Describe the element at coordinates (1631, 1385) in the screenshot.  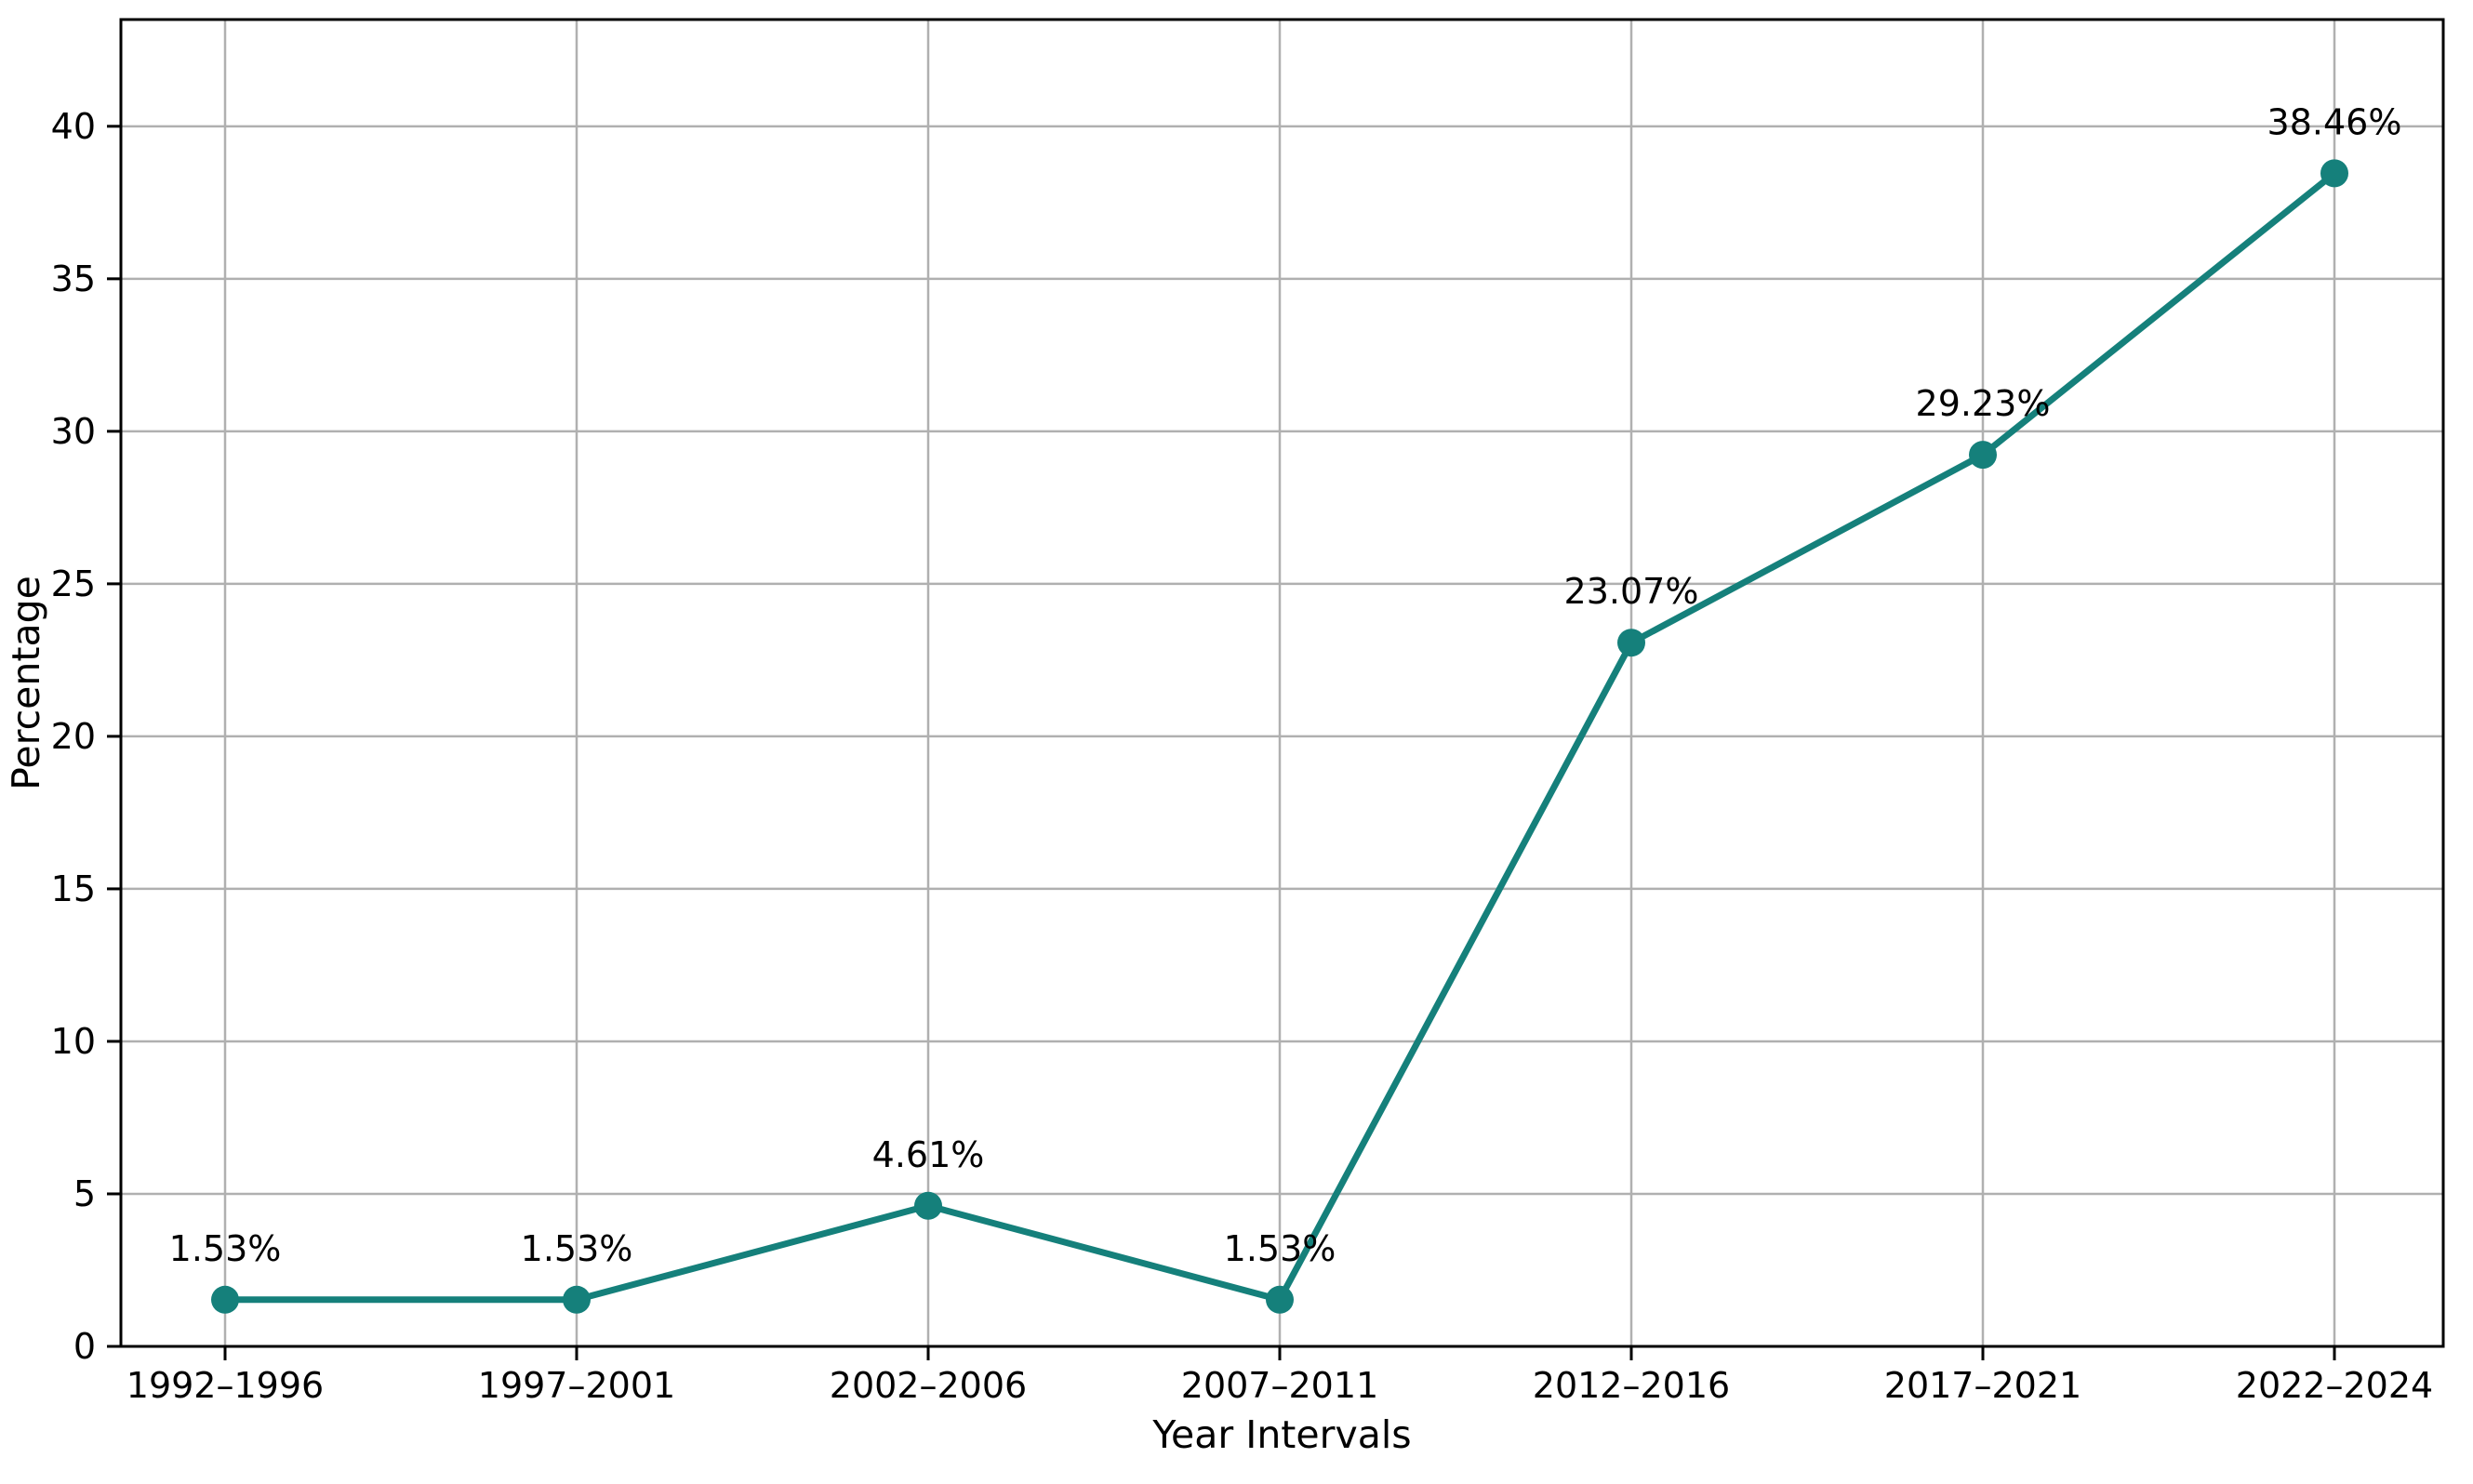
I see `x-tick-label: 2012–2016` at that location.